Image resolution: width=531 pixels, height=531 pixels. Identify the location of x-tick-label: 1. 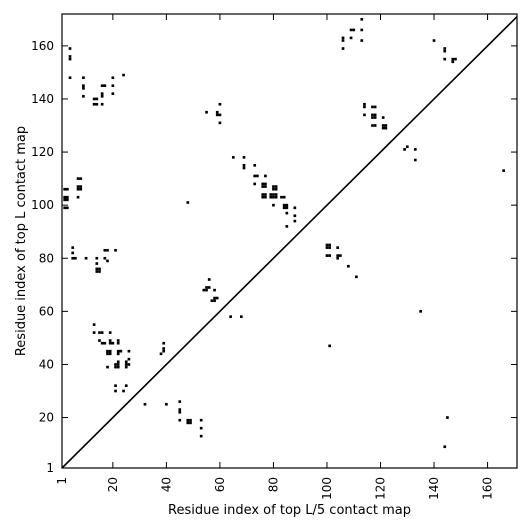
(62, 481).